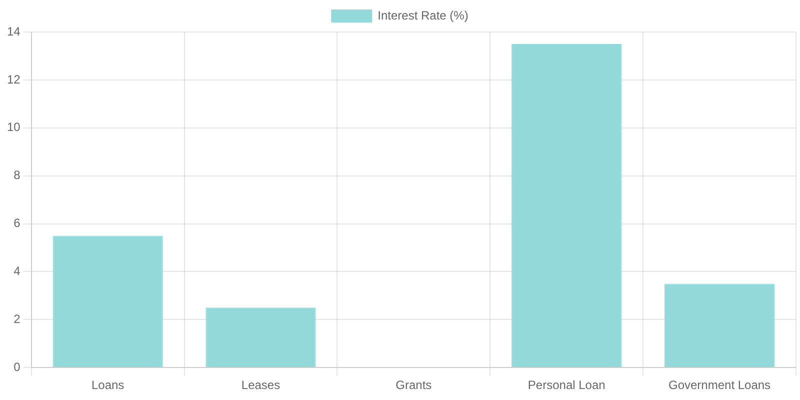 This screenshot has width=800, height=400. I want to click on x-tick-label: Loans, so click(107, 385).